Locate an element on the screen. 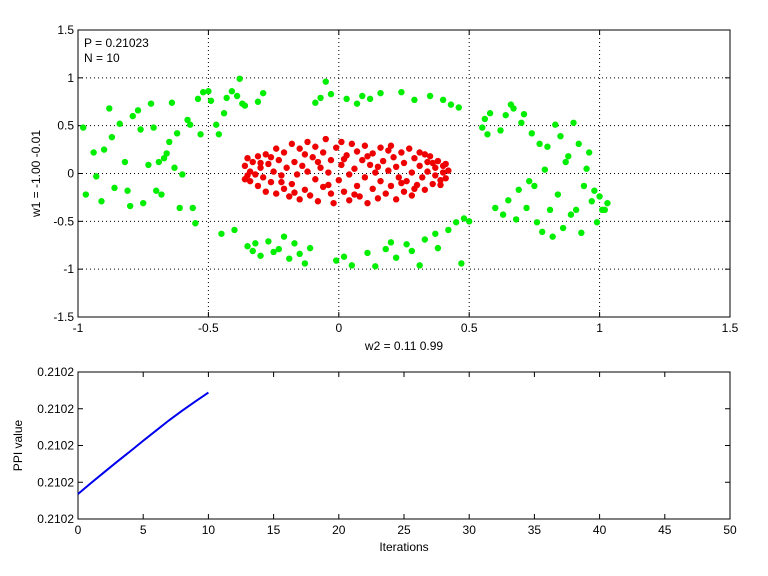 This screenshot has width=768, height=576. annotation-text: N = 10 is located at coordinates (102, 58).